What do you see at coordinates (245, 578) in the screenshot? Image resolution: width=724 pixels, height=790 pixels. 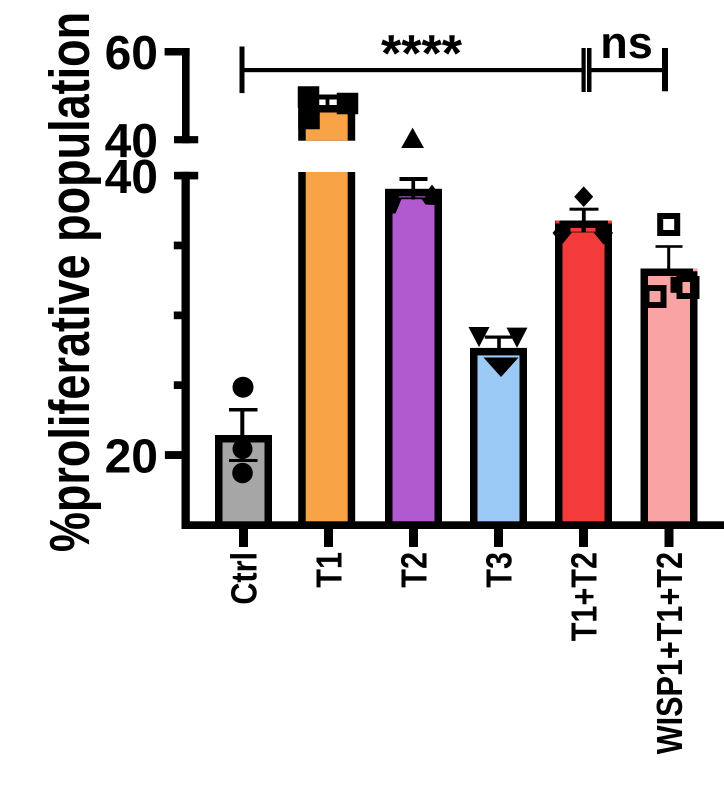 I see `svg-text: Ctrl` at bounding box center [245, 578].